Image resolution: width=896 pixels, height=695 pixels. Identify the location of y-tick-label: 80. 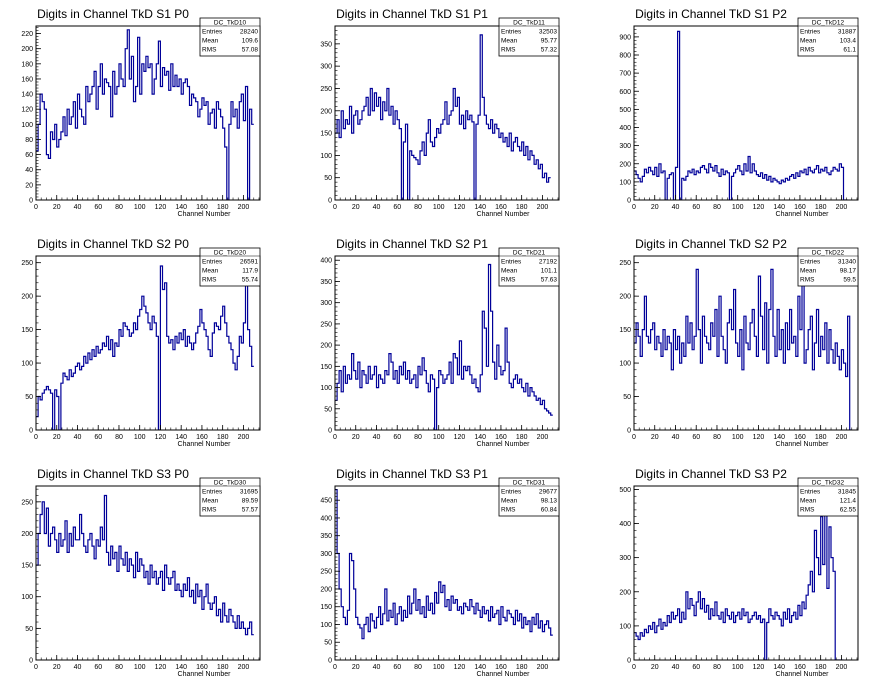
(29, 140).